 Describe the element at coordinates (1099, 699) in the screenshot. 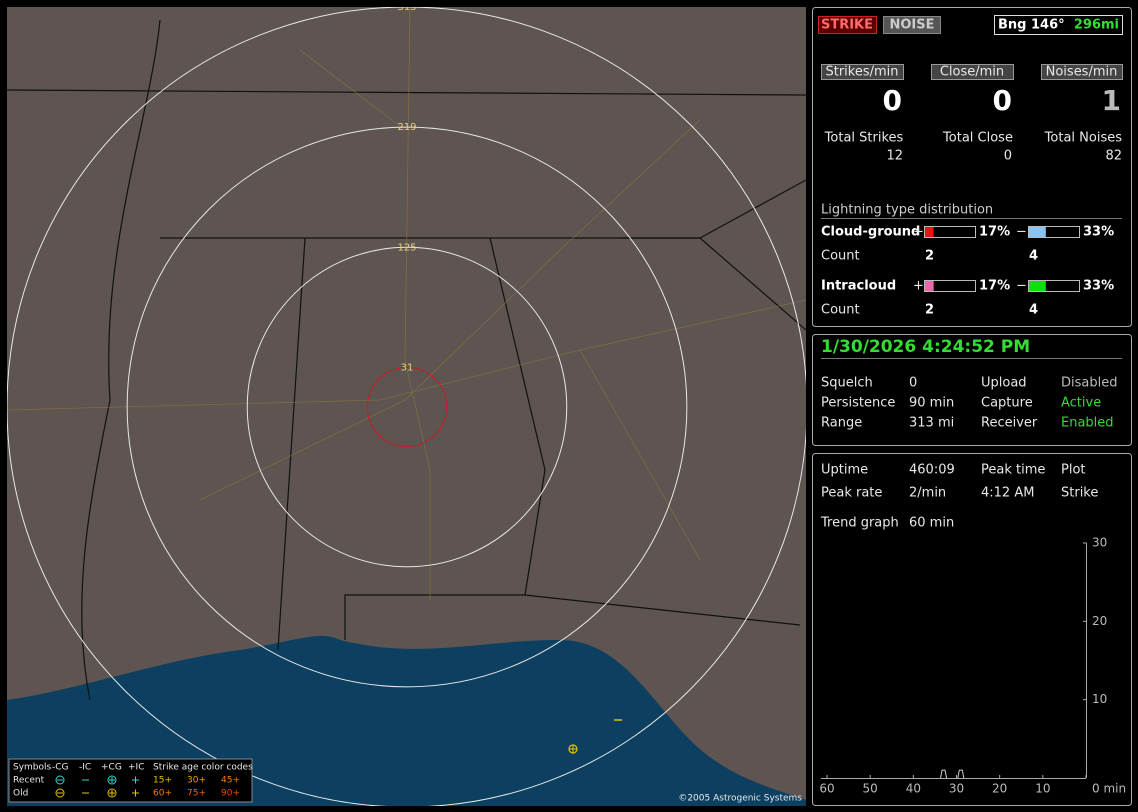

I see `y-tick-label: 10` at that location.